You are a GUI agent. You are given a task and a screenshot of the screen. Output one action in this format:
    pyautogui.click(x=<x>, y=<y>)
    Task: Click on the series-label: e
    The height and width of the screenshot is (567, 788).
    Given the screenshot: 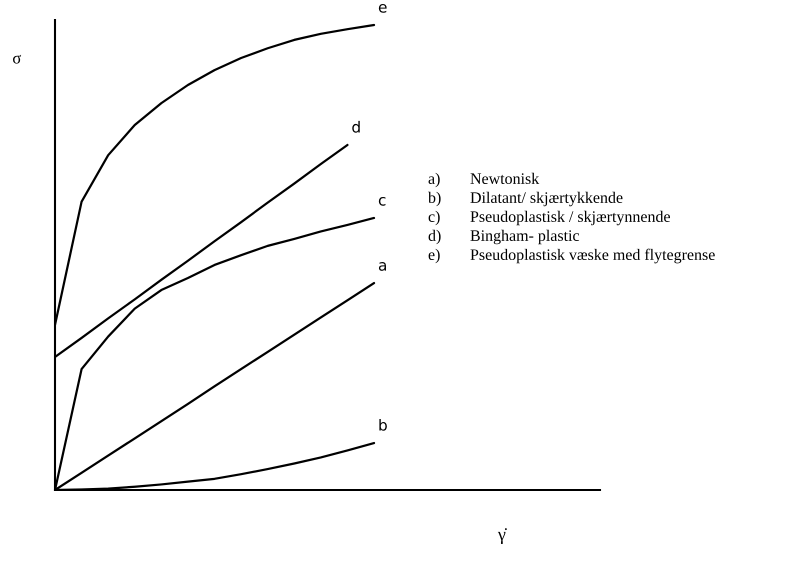 What is the action you would take?
    pyautogui.click(x=382, y=8)
    